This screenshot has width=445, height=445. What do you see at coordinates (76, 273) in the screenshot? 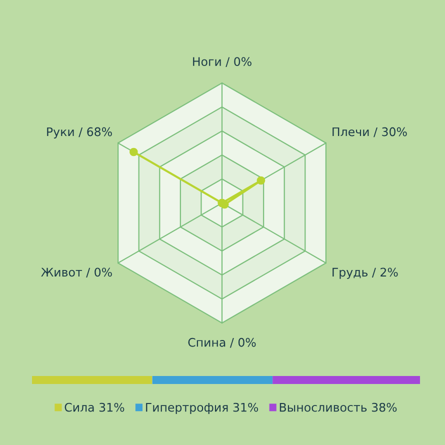
I see `spoke-label: Живот / 0%` at bounding box center [76, 273].